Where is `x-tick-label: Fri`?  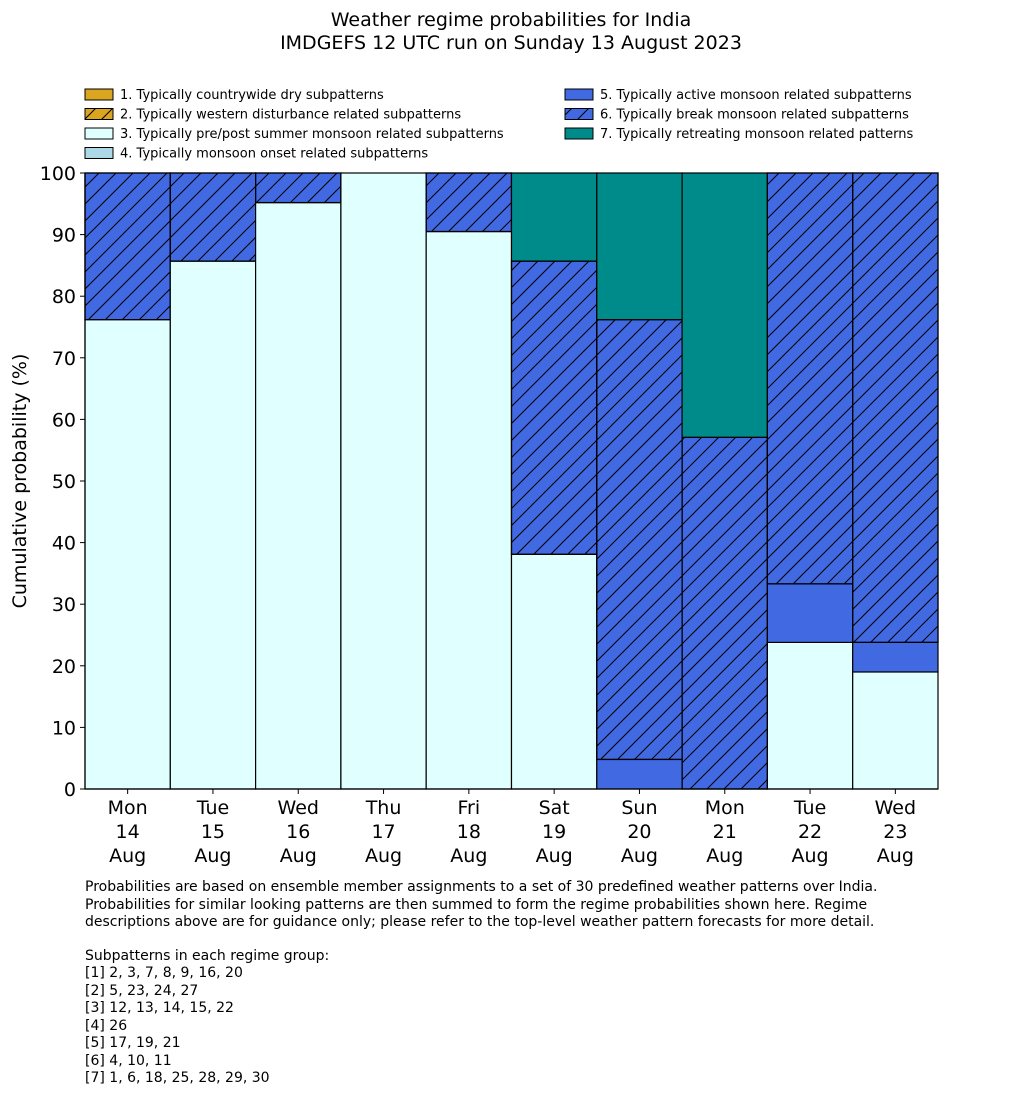
x-tick-label: Fri is located at coordinates (469, 808).